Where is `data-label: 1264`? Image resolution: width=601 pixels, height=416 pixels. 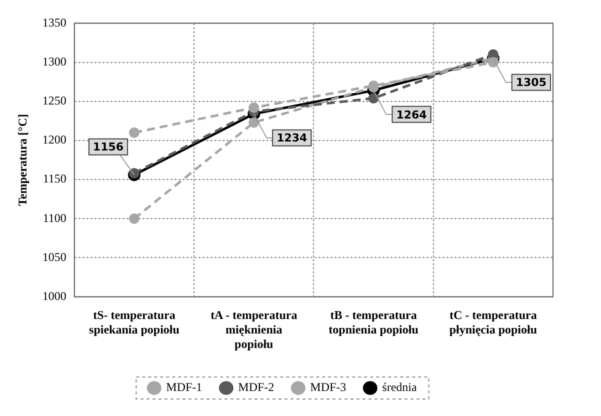 data-label: 1264 is located at coordinates (412, 115).